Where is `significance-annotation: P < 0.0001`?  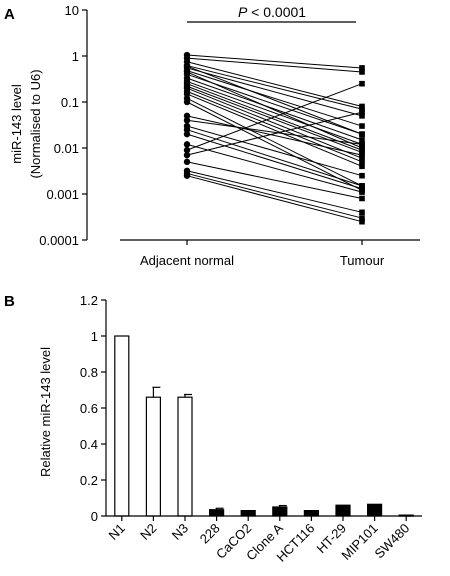
significance-annotation: P < 0.0001 is located at coordinates (271, 13).